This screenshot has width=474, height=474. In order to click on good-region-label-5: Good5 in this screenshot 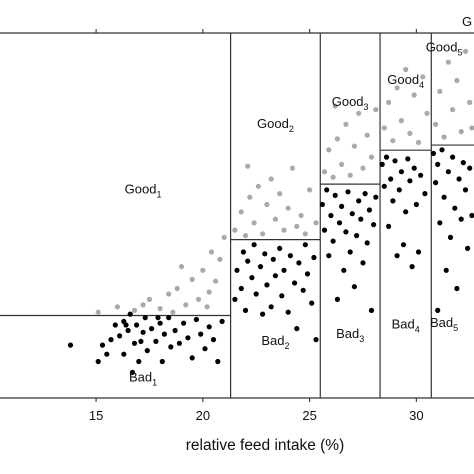, I will do `click(444, 48)`.